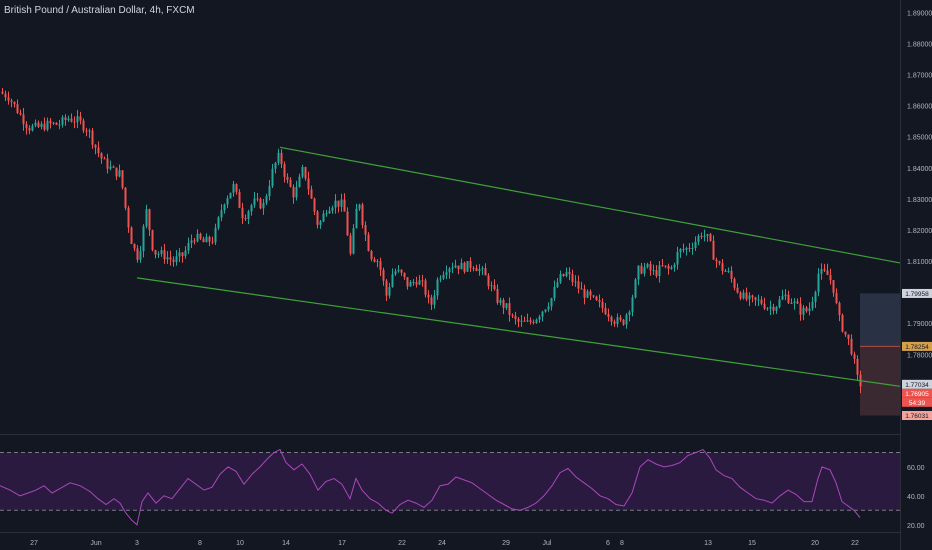  I want to click on rsi-pane, so click(450, 487).